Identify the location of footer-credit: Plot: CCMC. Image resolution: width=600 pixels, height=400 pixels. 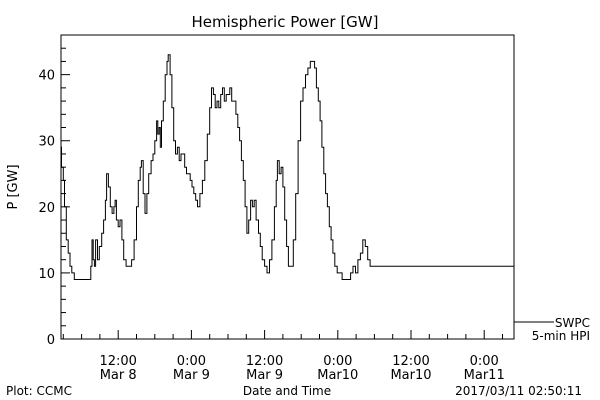
(39, 391).